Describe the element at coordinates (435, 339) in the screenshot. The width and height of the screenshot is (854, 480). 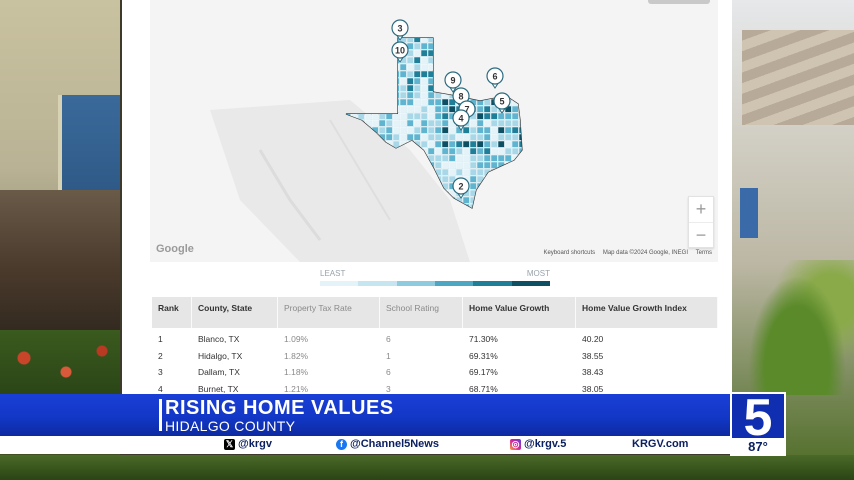
I see `table-row: 1 Blanco, TX 1.09% 6 71.30% 40.20` at that location.